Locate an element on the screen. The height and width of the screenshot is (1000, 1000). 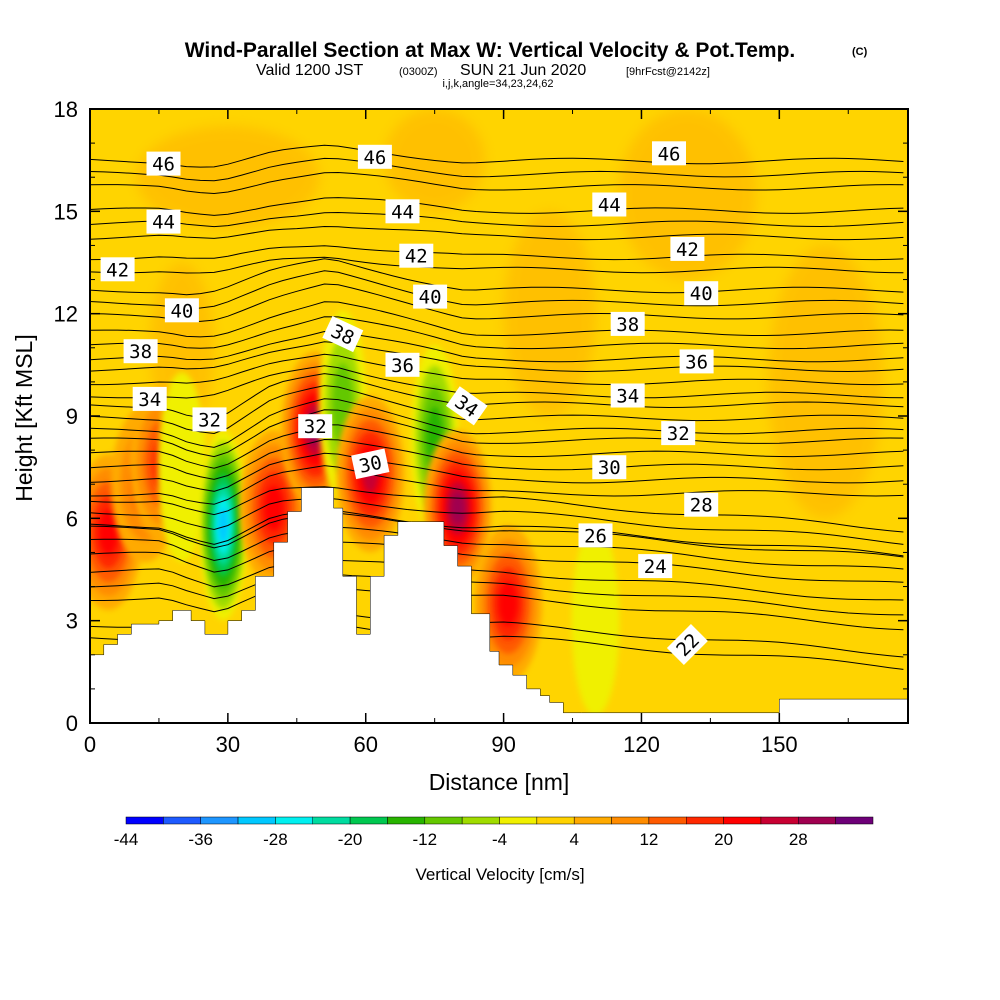
contour-label: 46 is located at coordinates (374, 156).